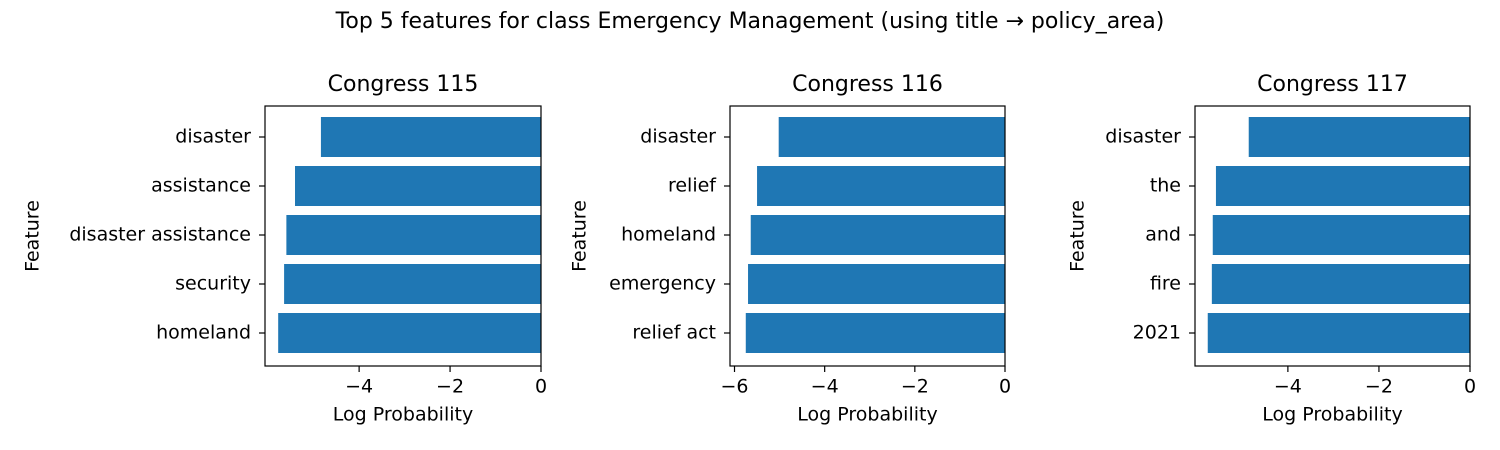 The height and width of the screenshot is (450, 1500). Describe the element at coordinates (692, 186) in the screenshot. I see `y-tick-label: relief` at that location.